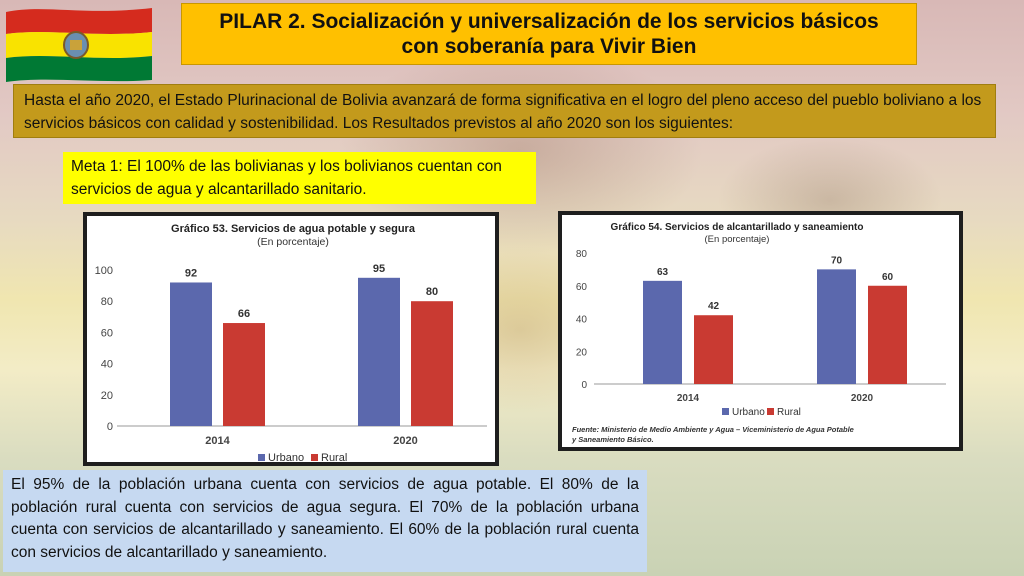  Describe the element at coordinates (888, 277) in the screenshot. I see `data-label: 60` at that location.